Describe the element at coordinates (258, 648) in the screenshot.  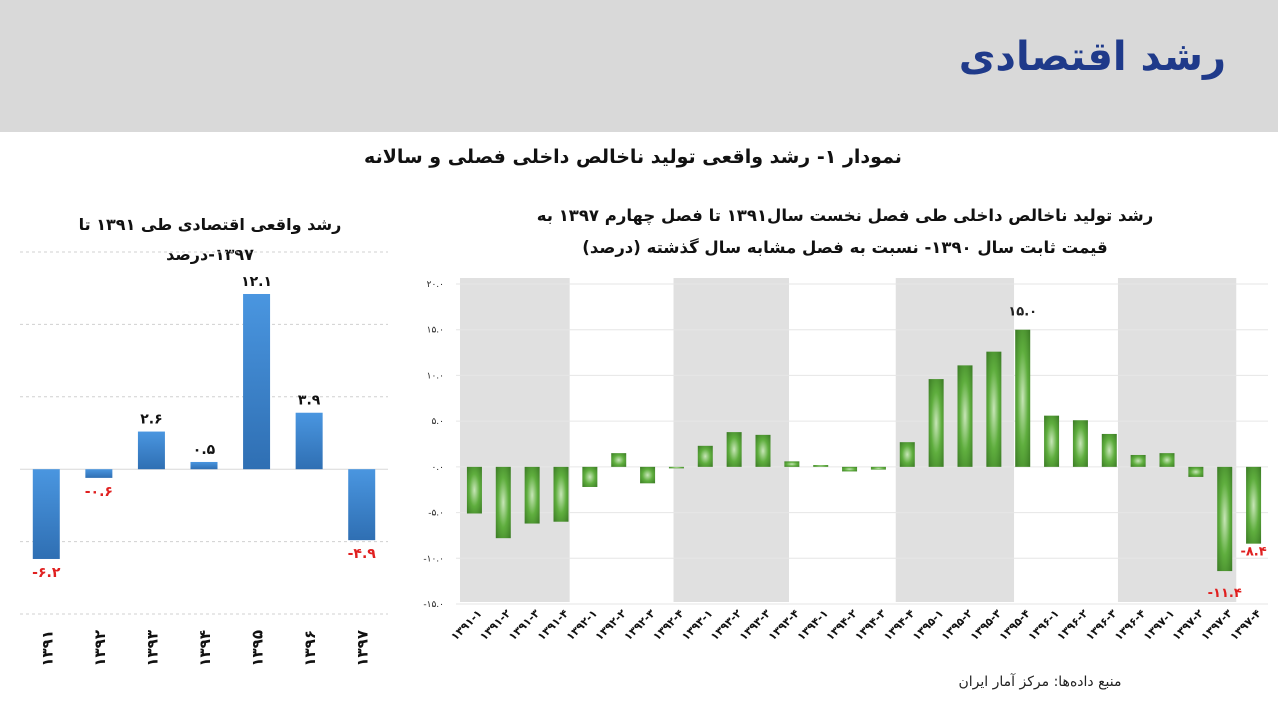
I see `annual-category-label: ۱۳۹۵` at that location.